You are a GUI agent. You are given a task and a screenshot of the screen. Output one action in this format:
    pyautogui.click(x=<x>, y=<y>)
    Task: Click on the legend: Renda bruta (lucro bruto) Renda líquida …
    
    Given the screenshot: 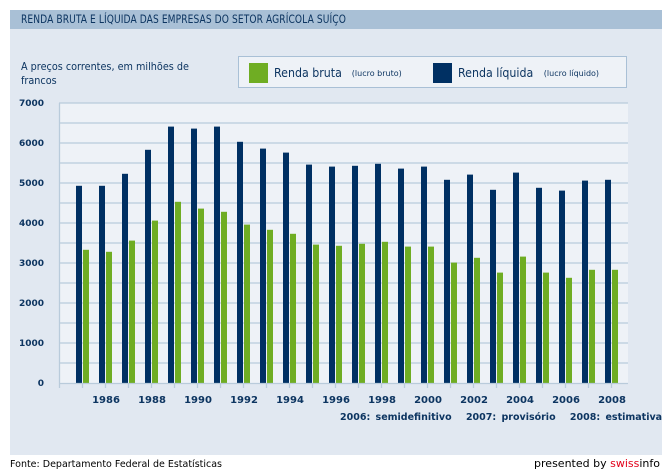 What is the action you would take?
    pyautogui.click(x=432, y=72)
    